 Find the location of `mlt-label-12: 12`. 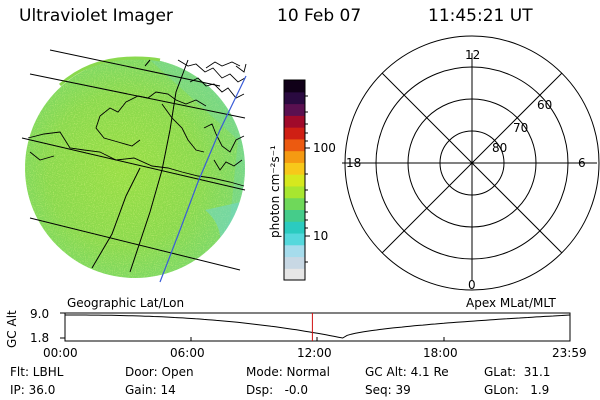

mlt-label-12: 12 is located at coordinates (473, 55).